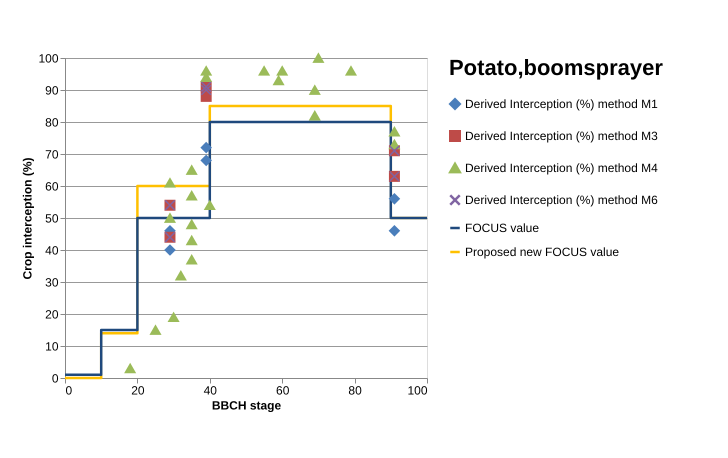 This screenshot has width=728, height=458. I want to click on y-tick-label: 10, so click(52, 347).